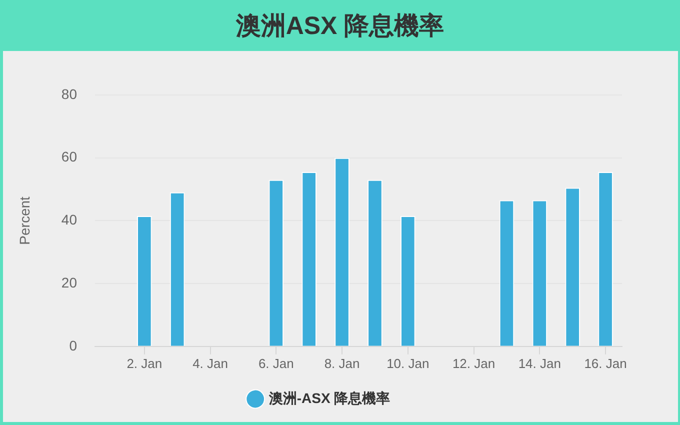 The width and height of the screenshot is (680, 425). I want to click on x-tick-label: 16. Jan, so click(605, 363).